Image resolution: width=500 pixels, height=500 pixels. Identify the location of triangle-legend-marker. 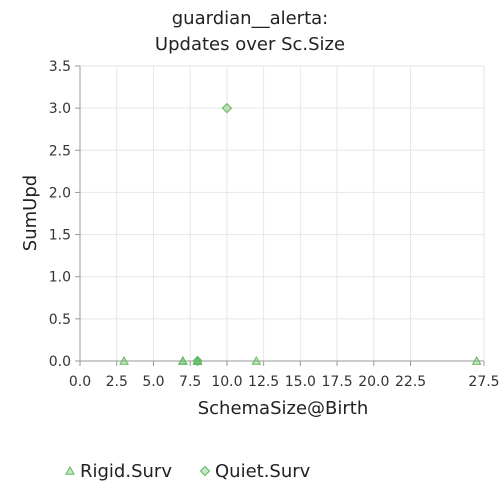
(70, 470).